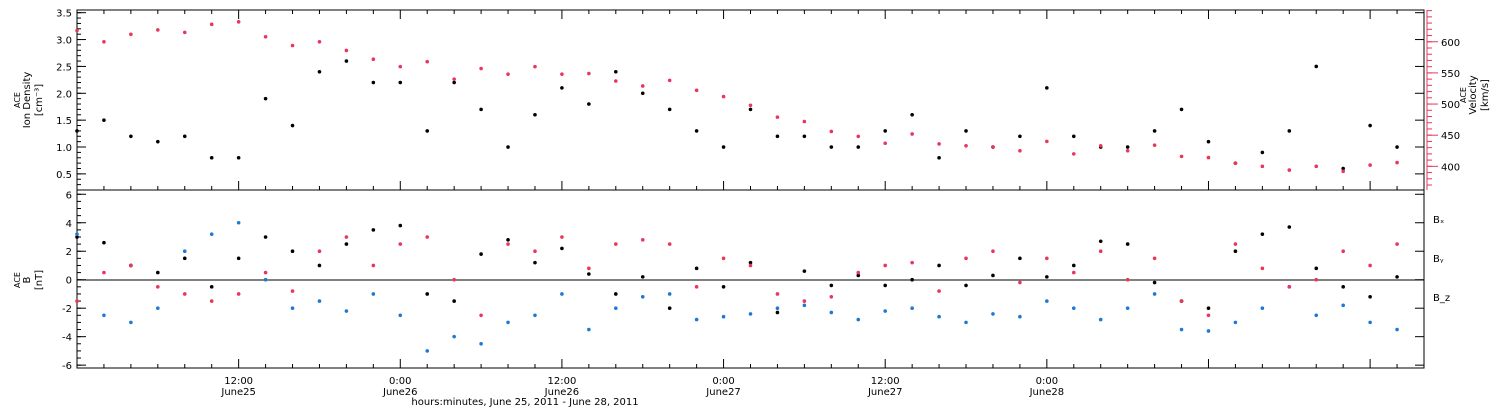  I want to click on velocity-tick-label: 500, so click(1450, 105).